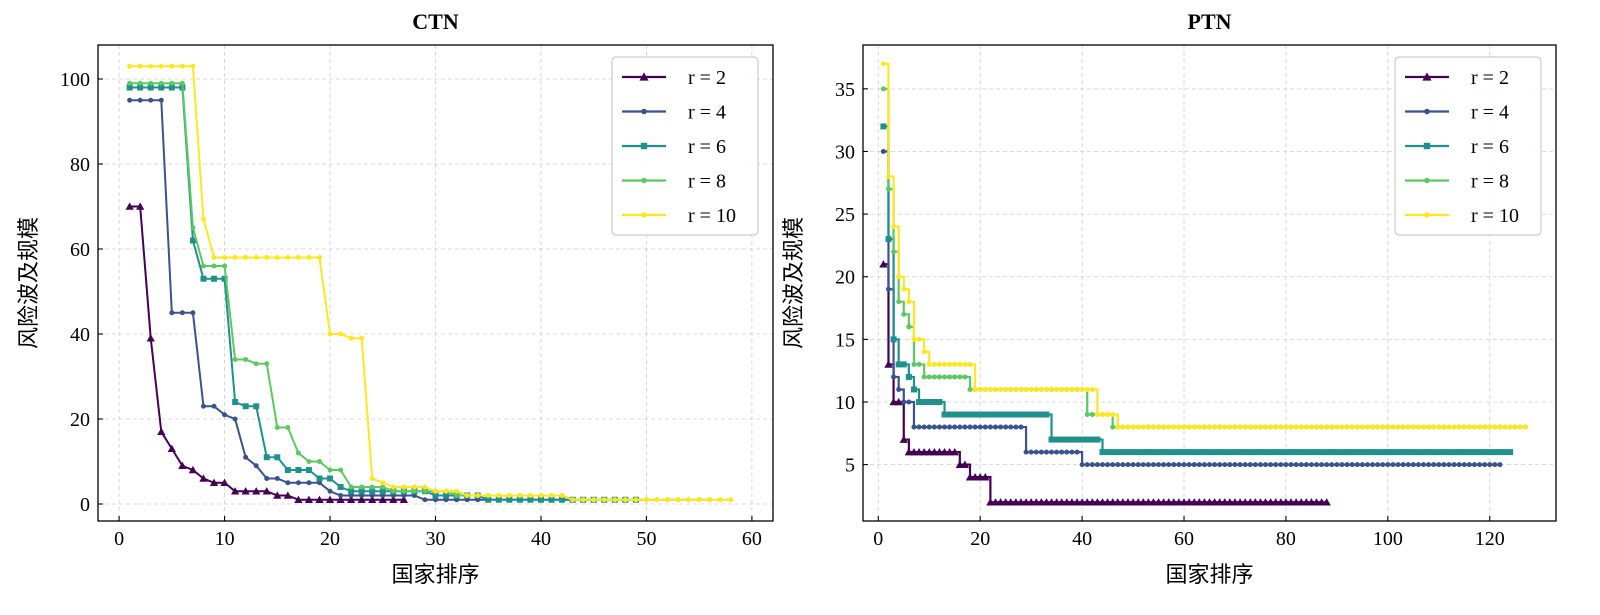  Describe the element at coordinates (685, 146) in the screenshot. I see `ctn-legend: r = 2 r = 4 r = 6 r = 8 r = 10` at that location.